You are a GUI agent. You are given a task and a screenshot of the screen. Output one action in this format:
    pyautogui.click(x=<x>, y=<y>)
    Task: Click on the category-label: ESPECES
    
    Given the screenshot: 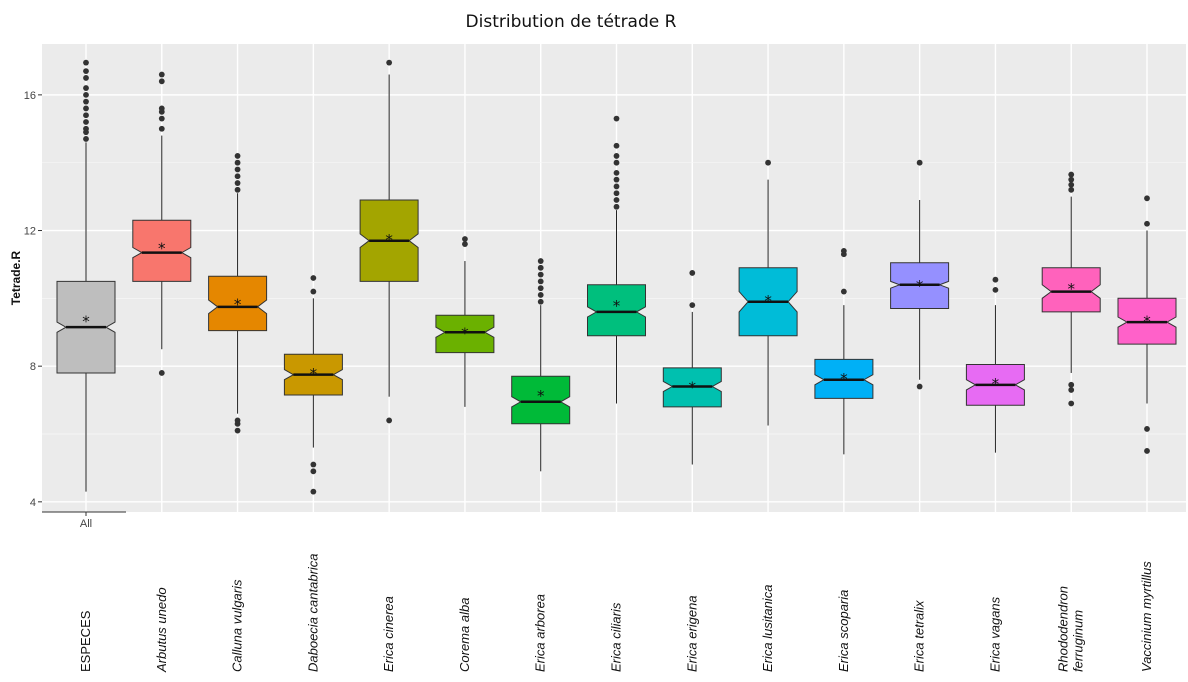 What is the action you would take?
    pyautogui.click(x=85, y=641)
    